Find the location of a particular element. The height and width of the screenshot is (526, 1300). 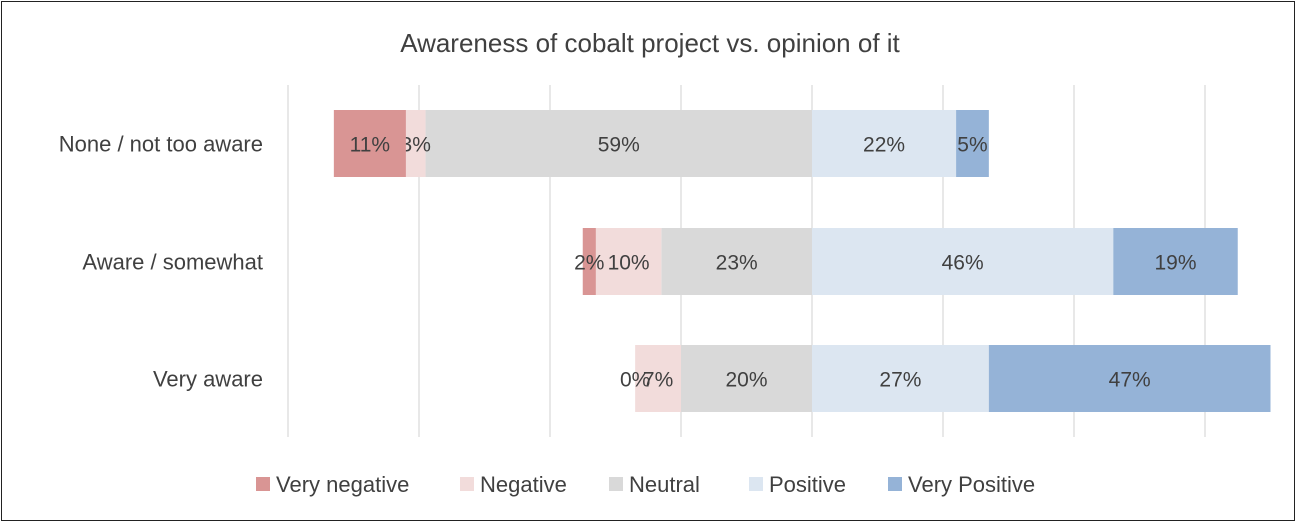

data-label: 46% is located at coordinates (963, 263).